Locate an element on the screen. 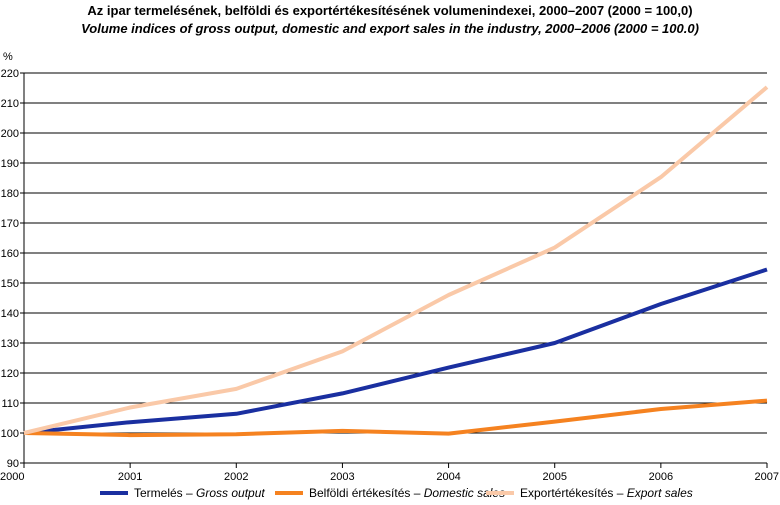  legend-label-en: Gross output is located at coordinates (230, 493).